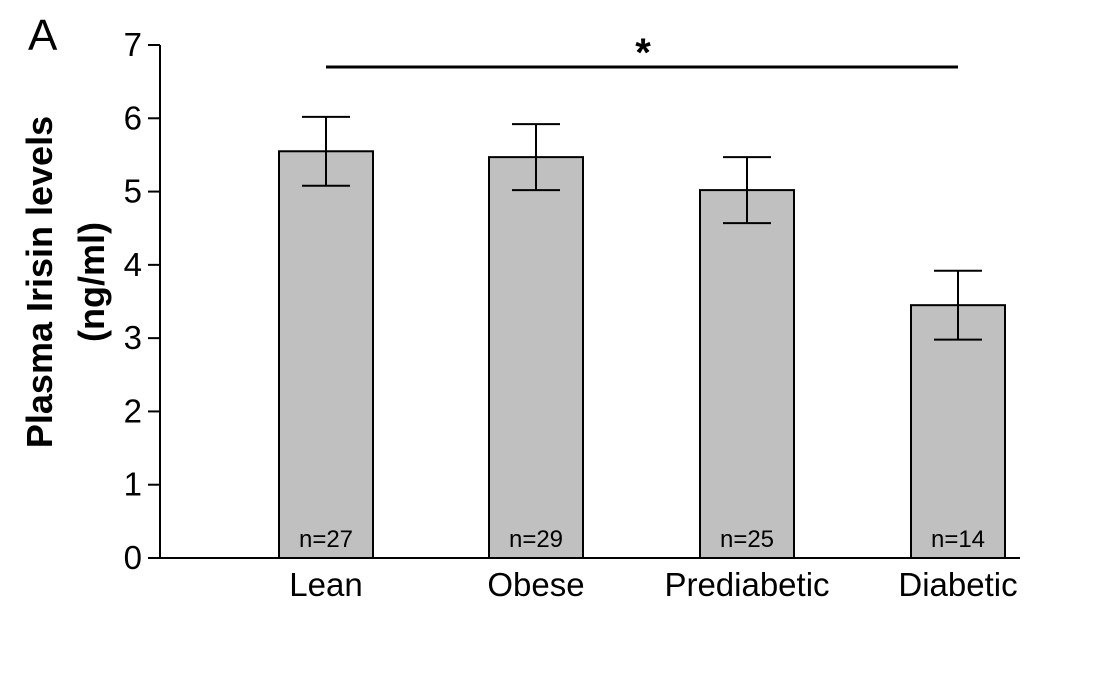  What do you see at coordinates (536, 357) in the screenshot?
I see `bar-obese` at bounding box center [536, 357].